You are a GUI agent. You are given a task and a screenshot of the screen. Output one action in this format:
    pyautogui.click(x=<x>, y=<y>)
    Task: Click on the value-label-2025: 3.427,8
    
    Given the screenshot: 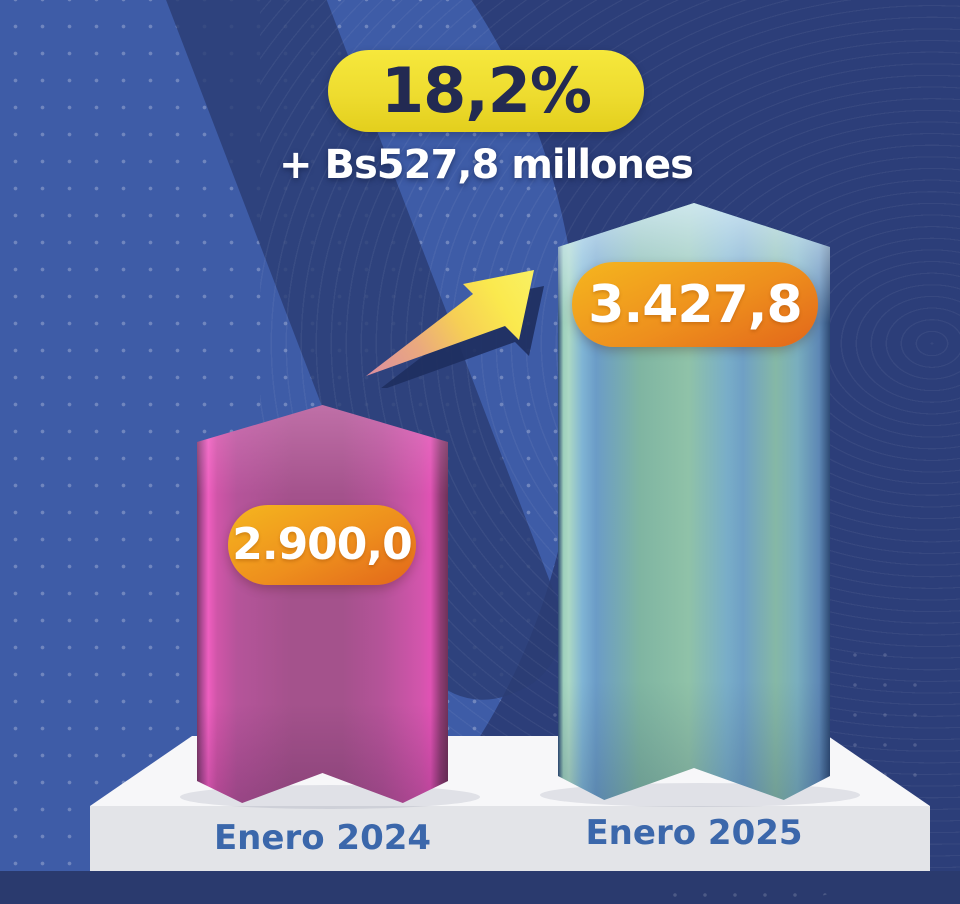 What is the action you would take?
    pyautogui.click(x=695, y=304)
    